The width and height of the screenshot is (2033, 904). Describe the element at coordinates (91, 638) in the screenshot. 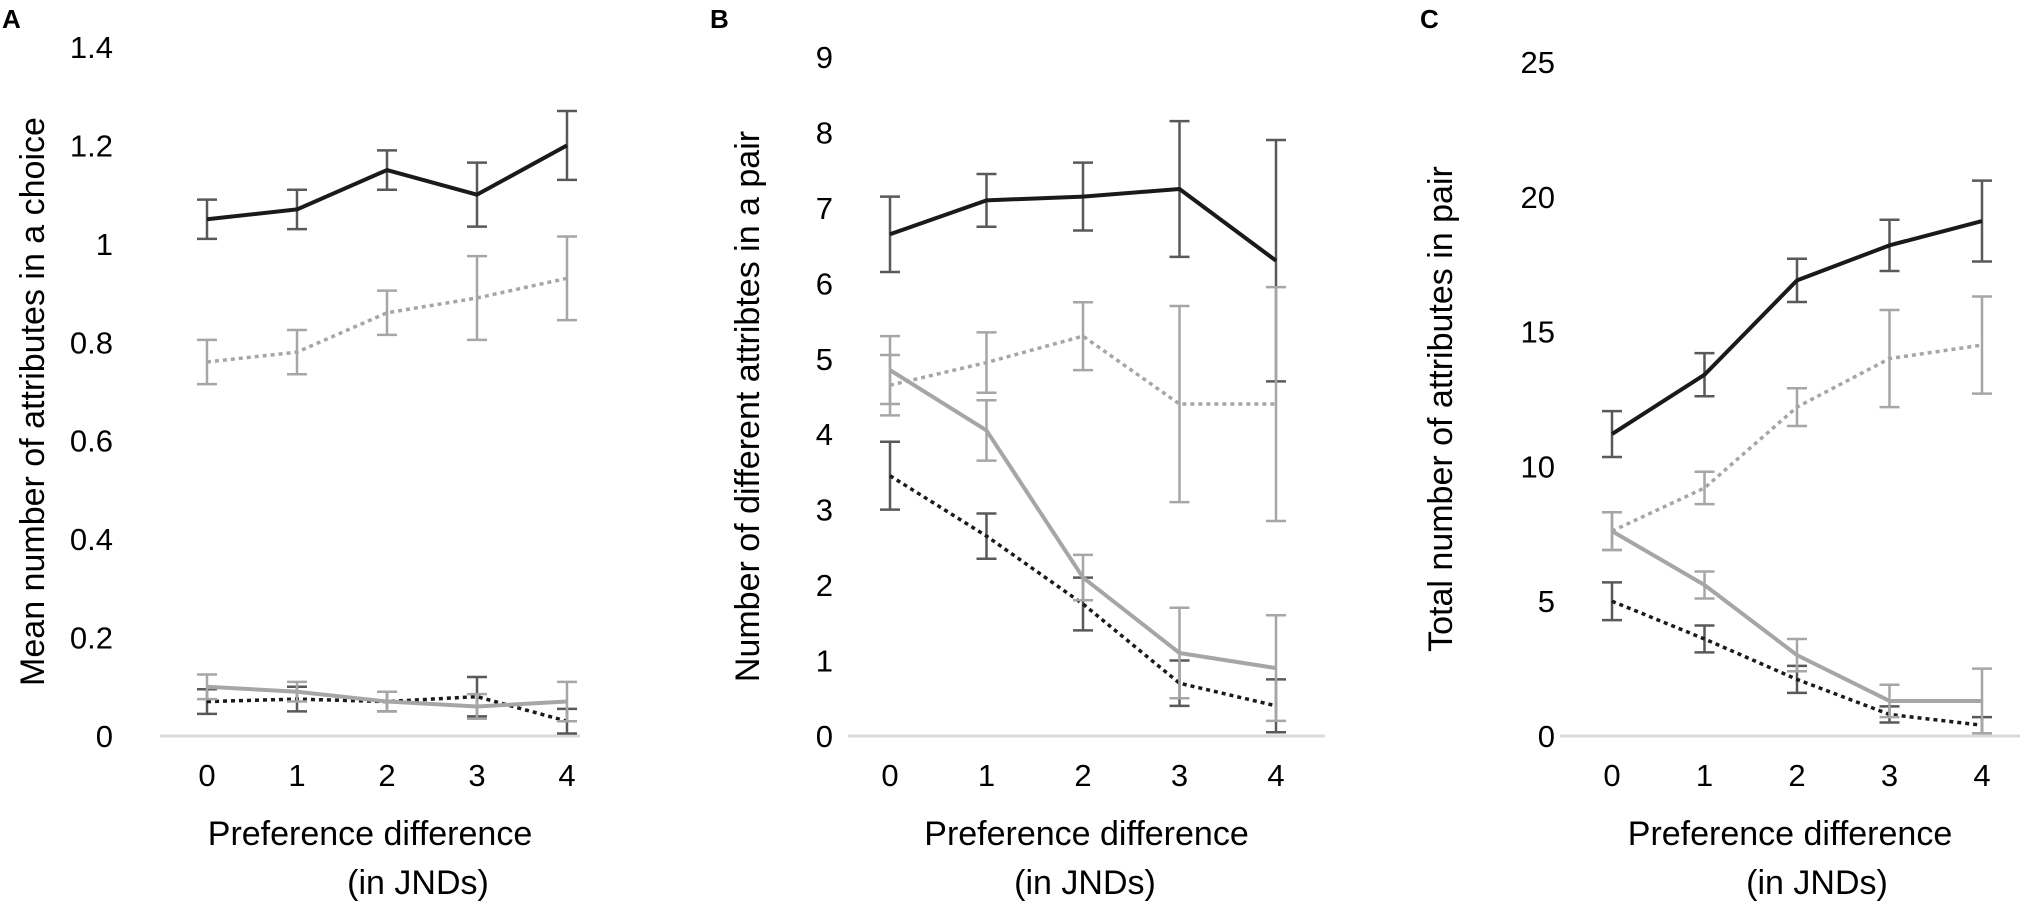

I see `y-tick-label: 0.2` at that location.